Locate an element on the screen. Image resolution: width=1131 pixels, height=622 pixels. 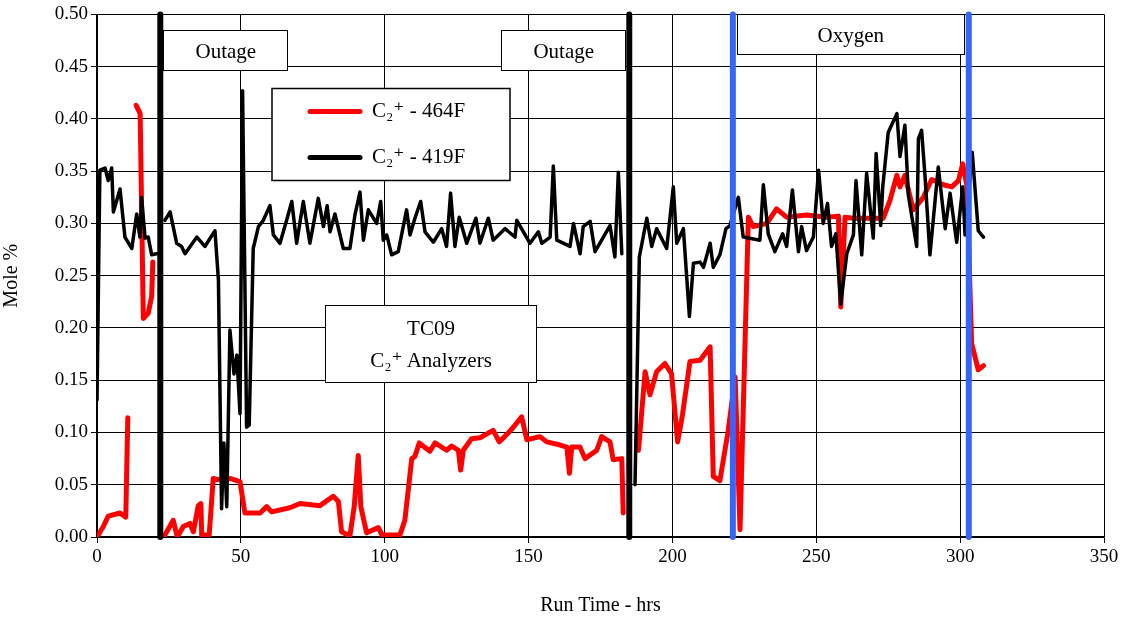
x-tick-label: 300 is located at coordinates (960, 556).